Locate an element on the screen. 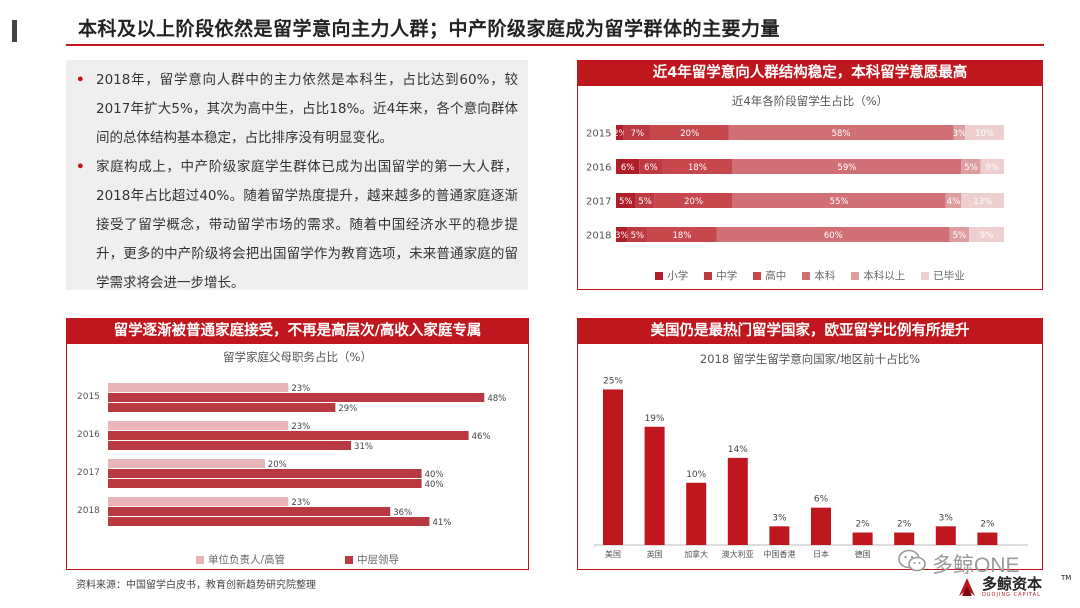  data-label: 23% is located at coordinates (300, 427).